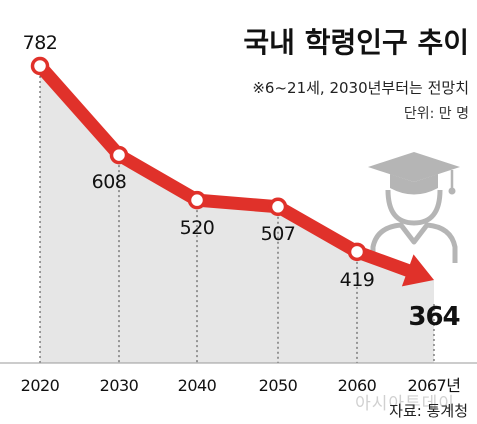 Image resolution: width=477 pixels, height=424 pixels. What do you see at coordinates (119, 385) in the screenshot?
I see `x-tick-label: 2030` at bounding box center [119, 385].